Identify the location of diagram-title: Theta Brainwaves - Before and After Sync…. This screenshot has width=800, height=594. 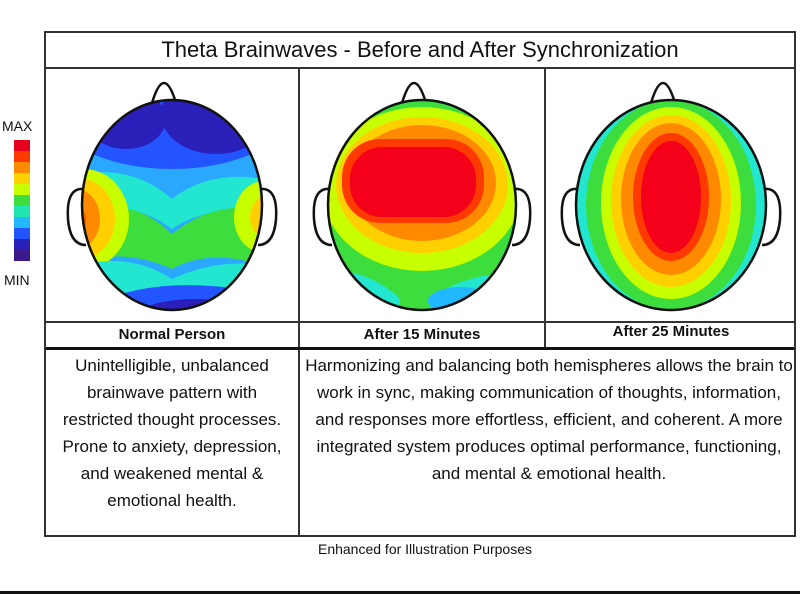
(420, 51).